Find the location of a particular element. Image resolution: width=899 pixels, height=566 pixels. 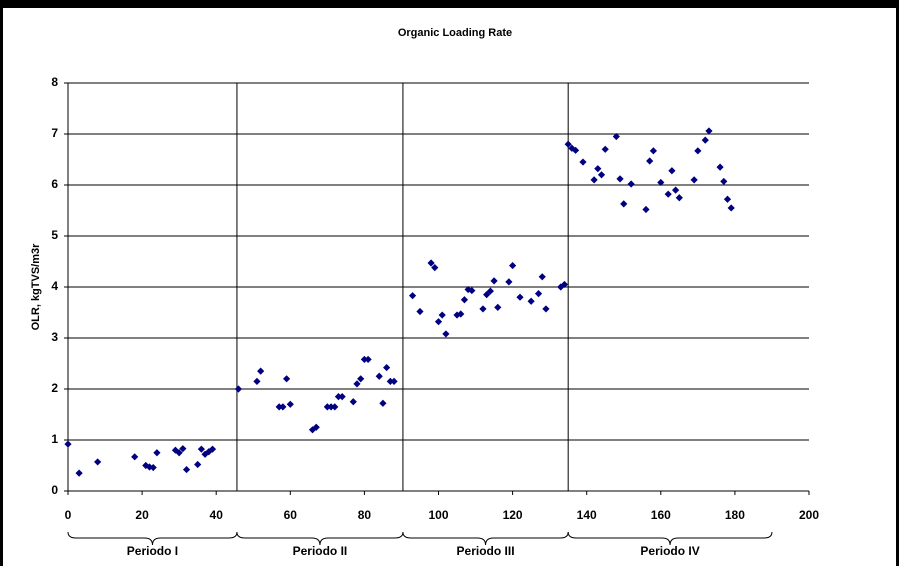

period-label: Periodo III is located at coordinates (486, 551).